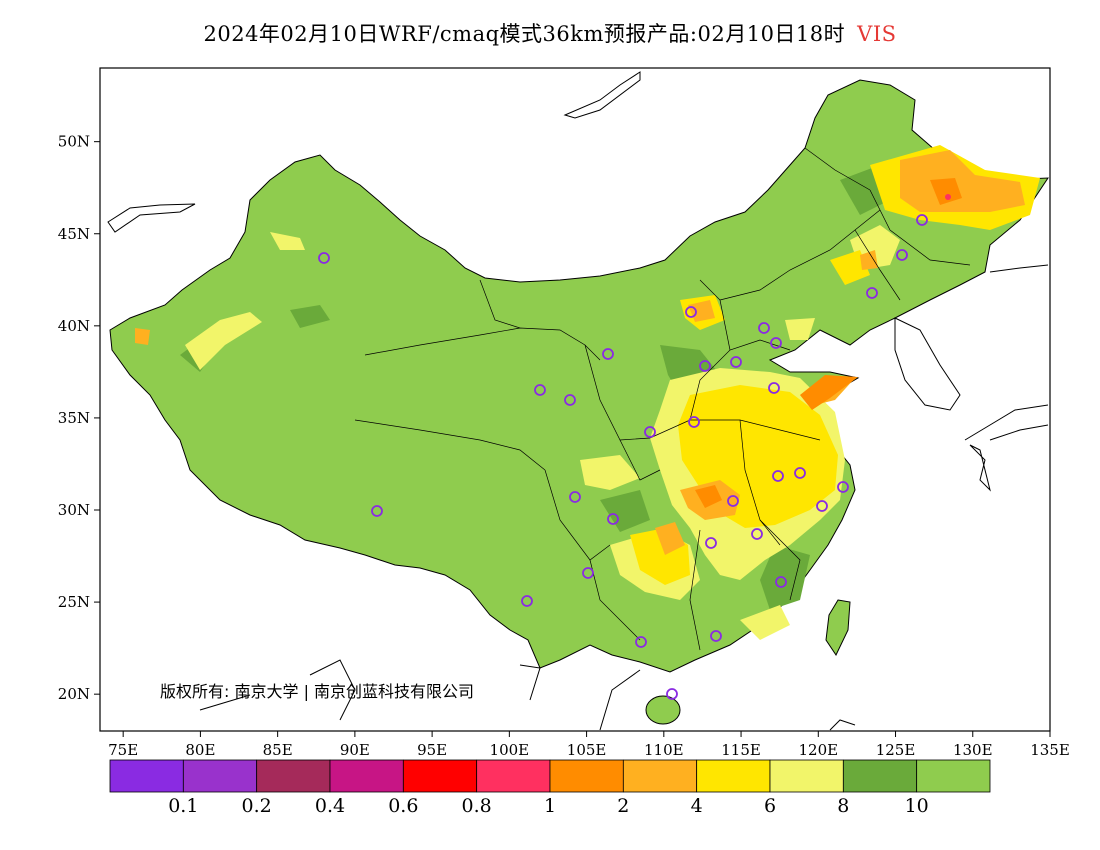  What do you see at coordinates (587, 750) in the screenshot?
I see `x-tick-label: 105E` at bounding box center [587, 750].